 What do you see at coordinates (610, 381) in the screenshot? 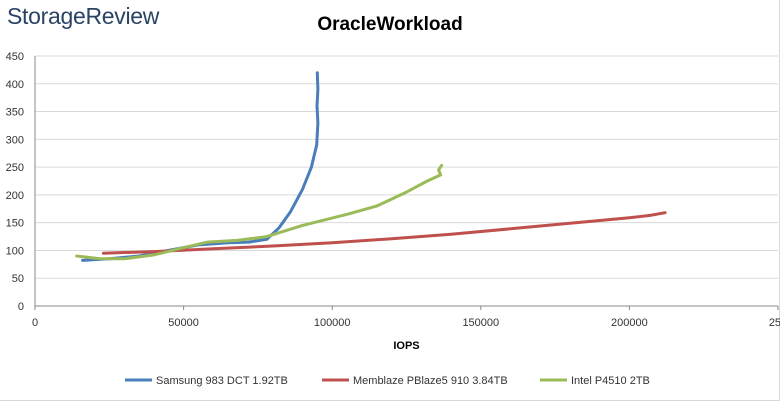
I see `legend-label-3: Intel P4510 2TB` at bounding box center [610, 381].